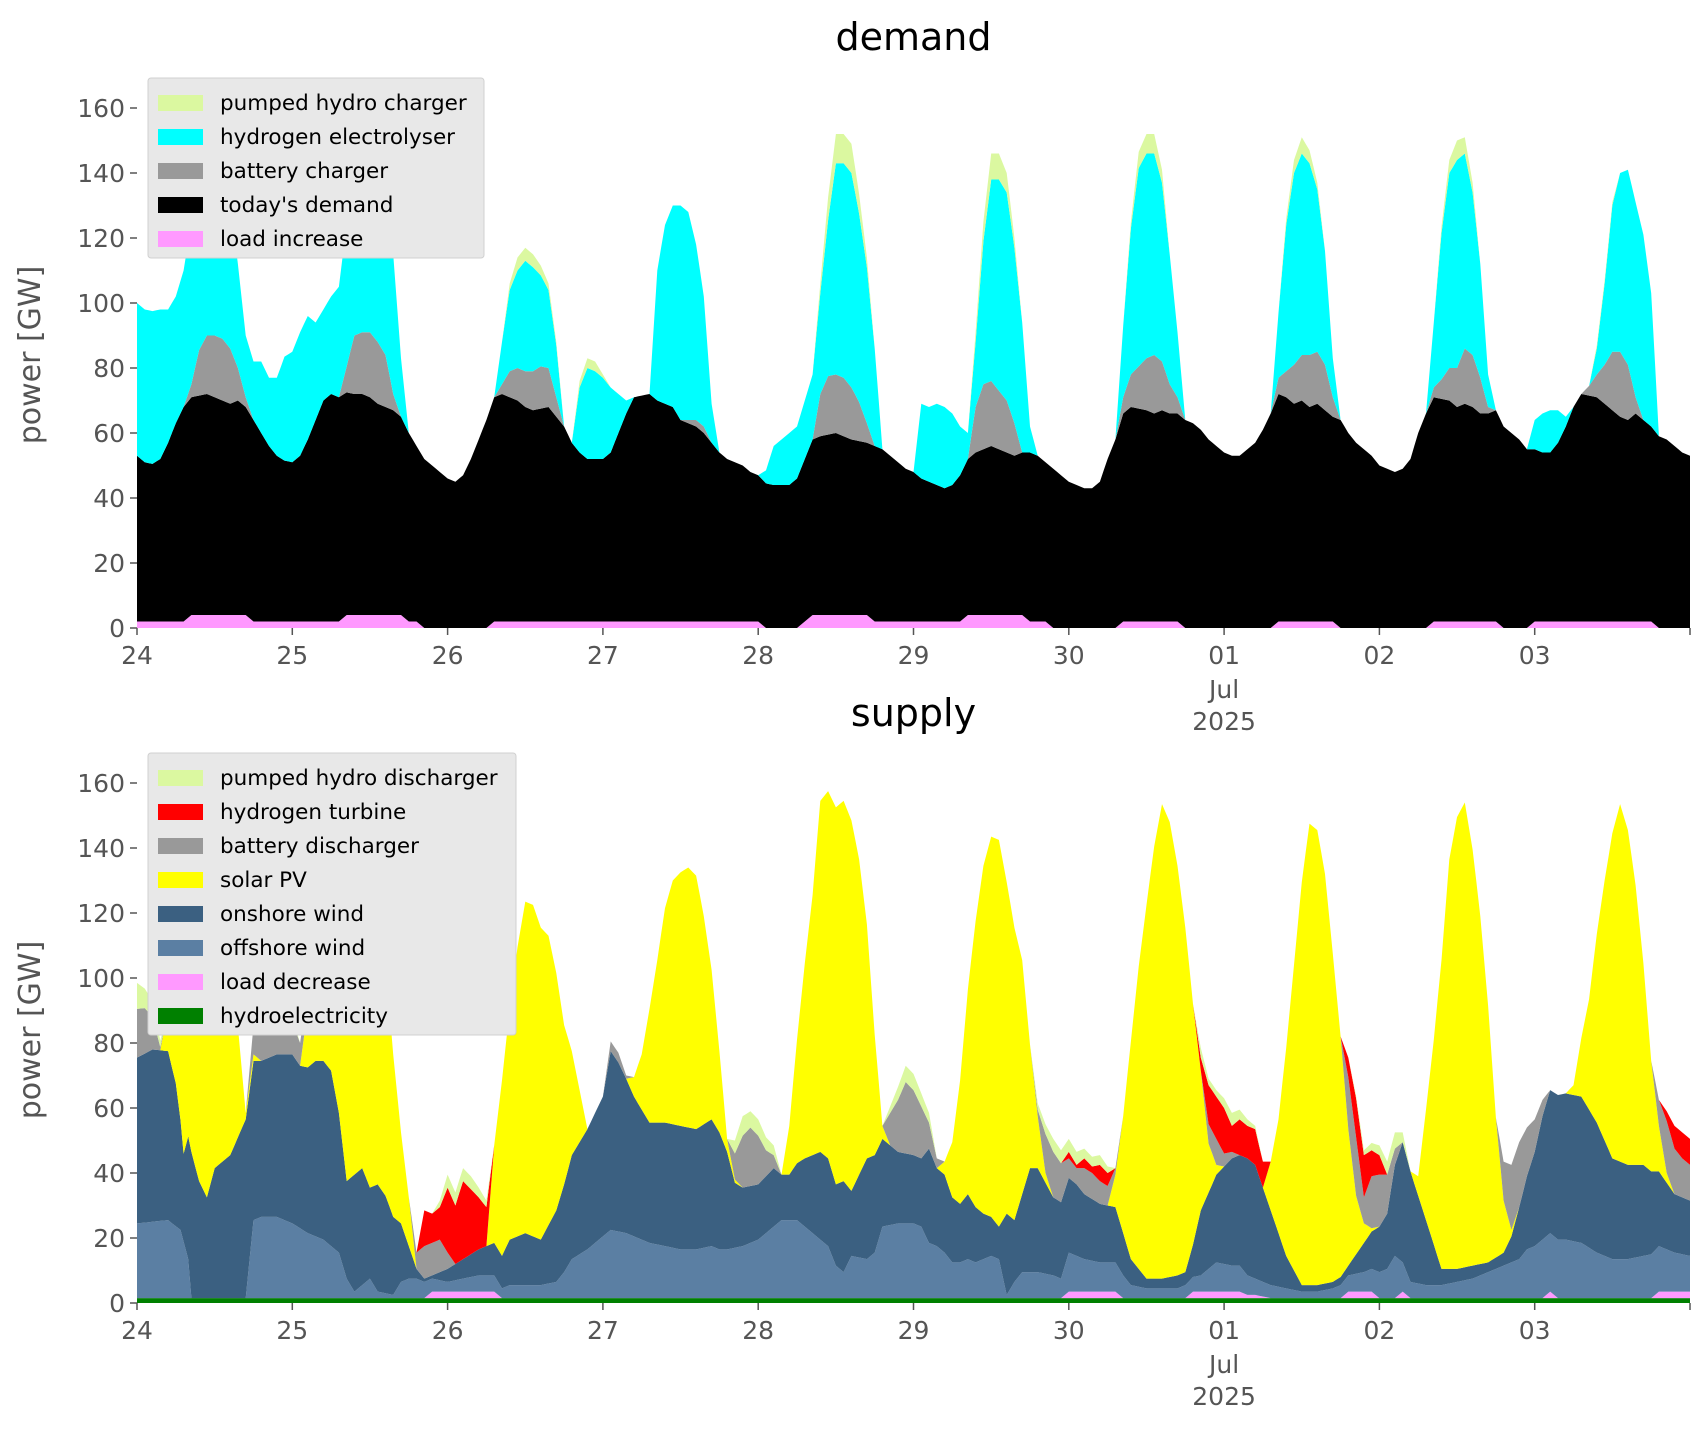 The height and width of the screenshot is (1431, 1706). Describe the element at coordinates (30, 355) in the screenshot. I see `demand-ylabel: power [GW]` at that location.